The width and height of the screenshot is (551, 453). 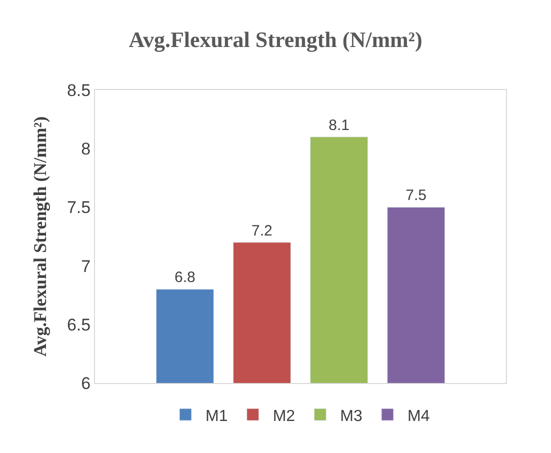 What do you see at coordinates (275, 39) in the screenshot?
I see `chart-title: Avg.Flexural Strength (N/mm²)` at bounding box center [275, 39].